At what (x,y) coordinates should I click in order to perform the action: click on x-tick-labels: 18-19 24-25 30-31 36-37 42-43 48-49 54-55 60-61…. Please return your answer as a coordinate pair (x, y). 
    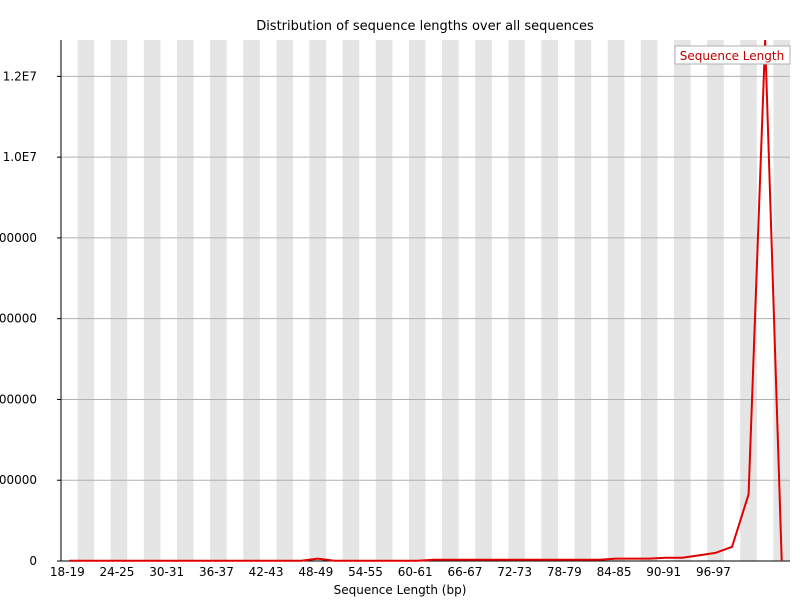
    Looking at the image, I should click on (390, 572).